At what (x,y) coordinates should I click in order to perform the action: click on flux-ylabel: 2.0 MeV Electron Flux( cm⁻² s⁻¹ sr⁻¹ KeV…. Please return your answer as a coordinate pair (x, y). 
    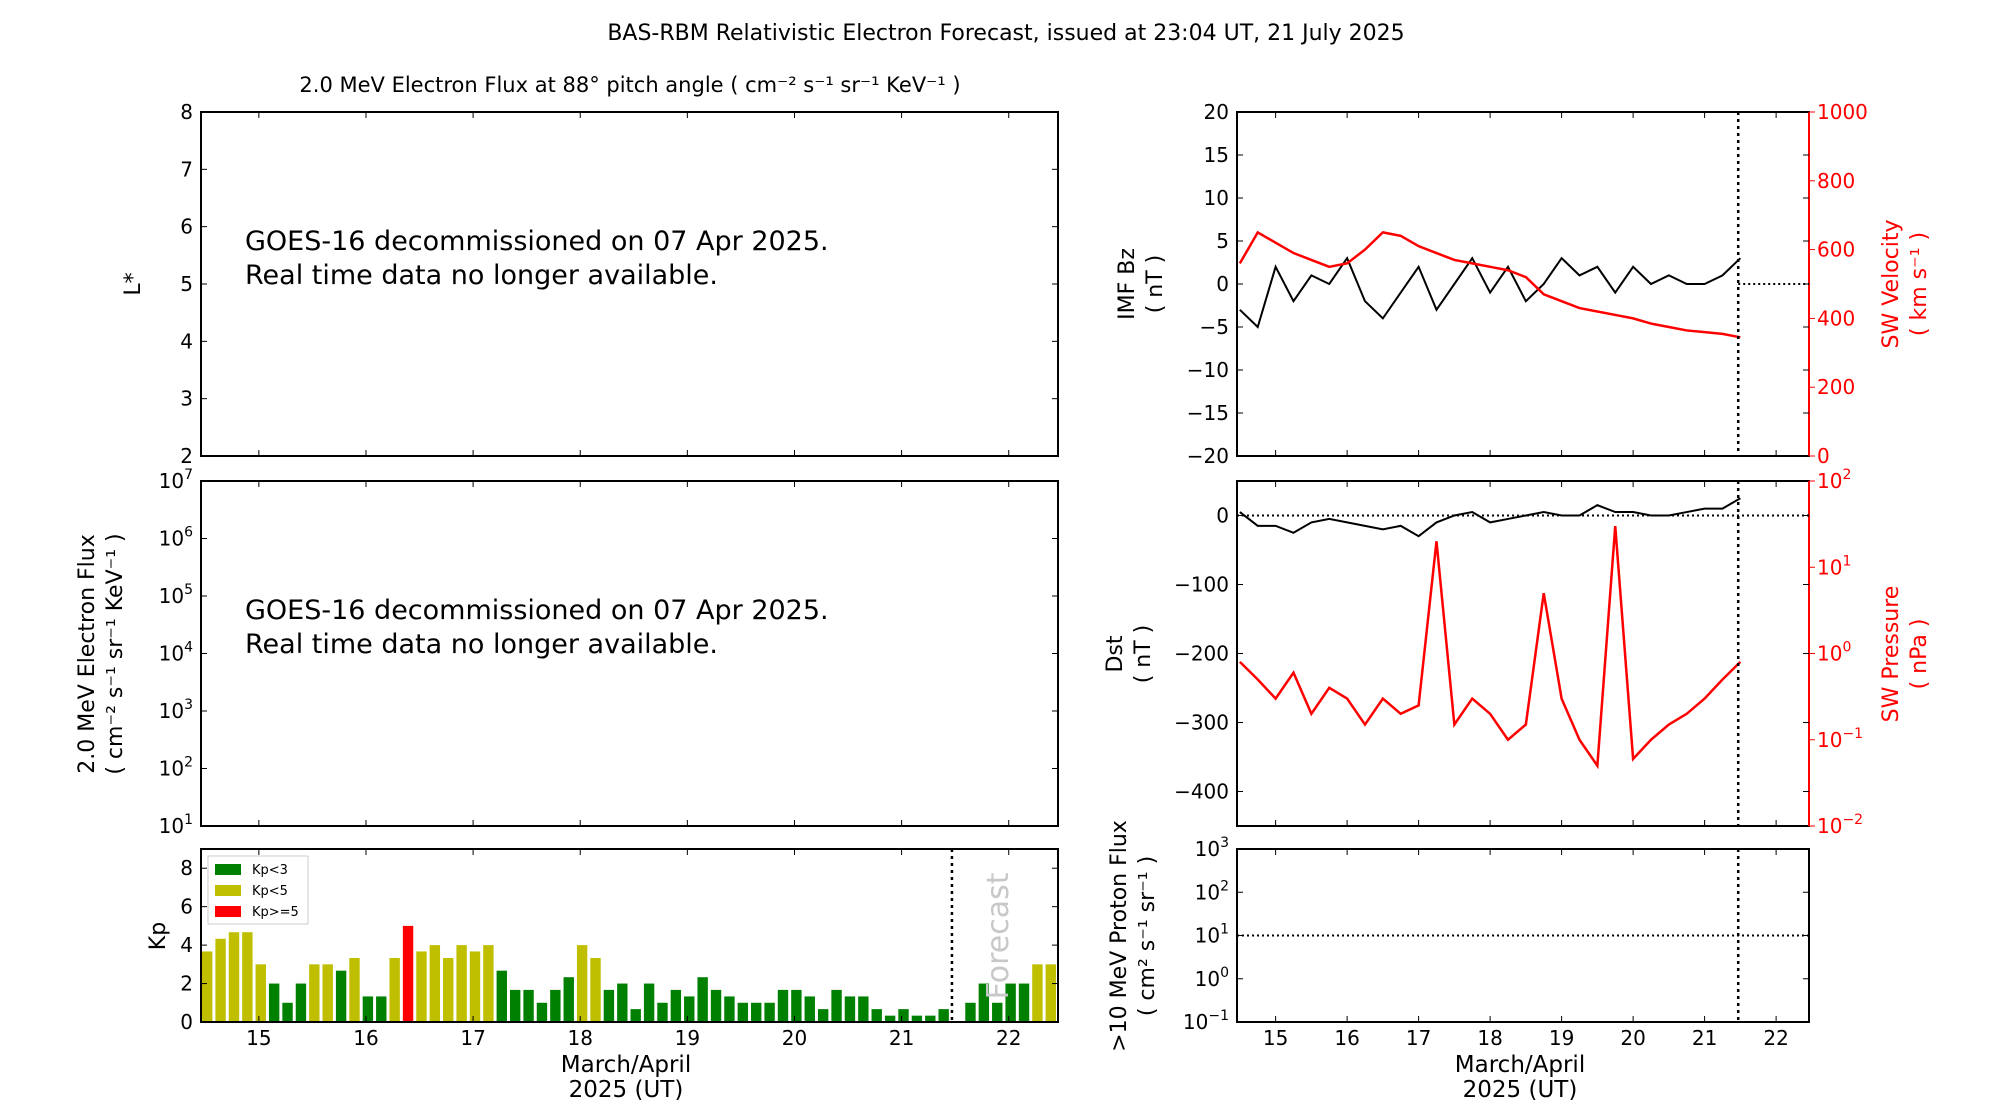
    Looking at the image, I should click on (101, 653).